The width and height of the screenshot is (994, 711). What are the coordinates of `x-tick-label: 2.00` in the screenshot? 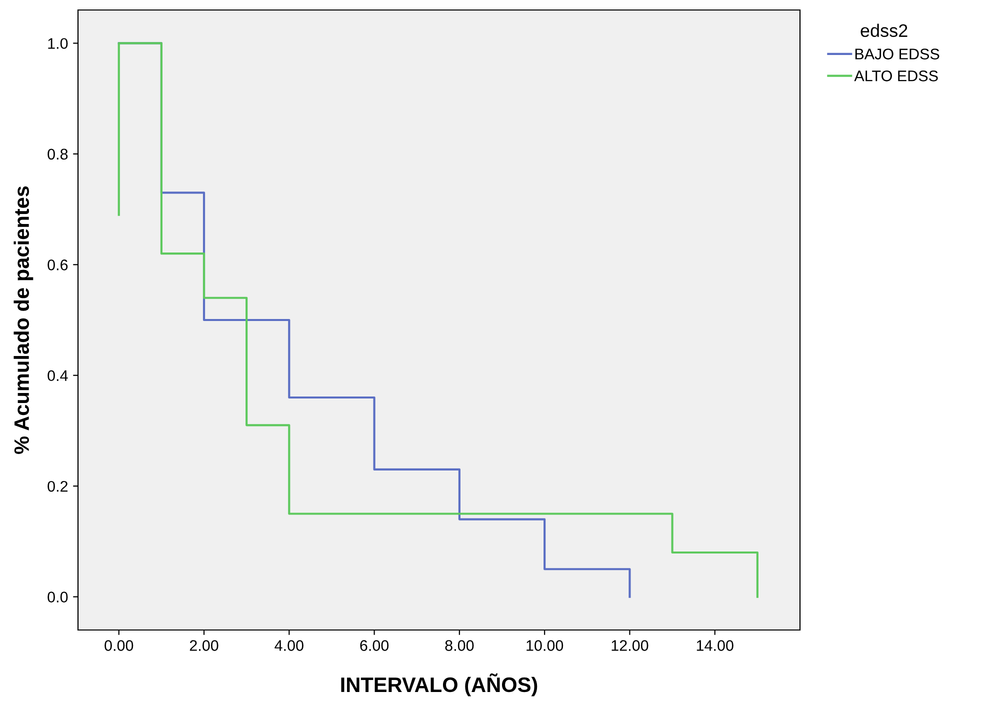 It's located at (204, 645).